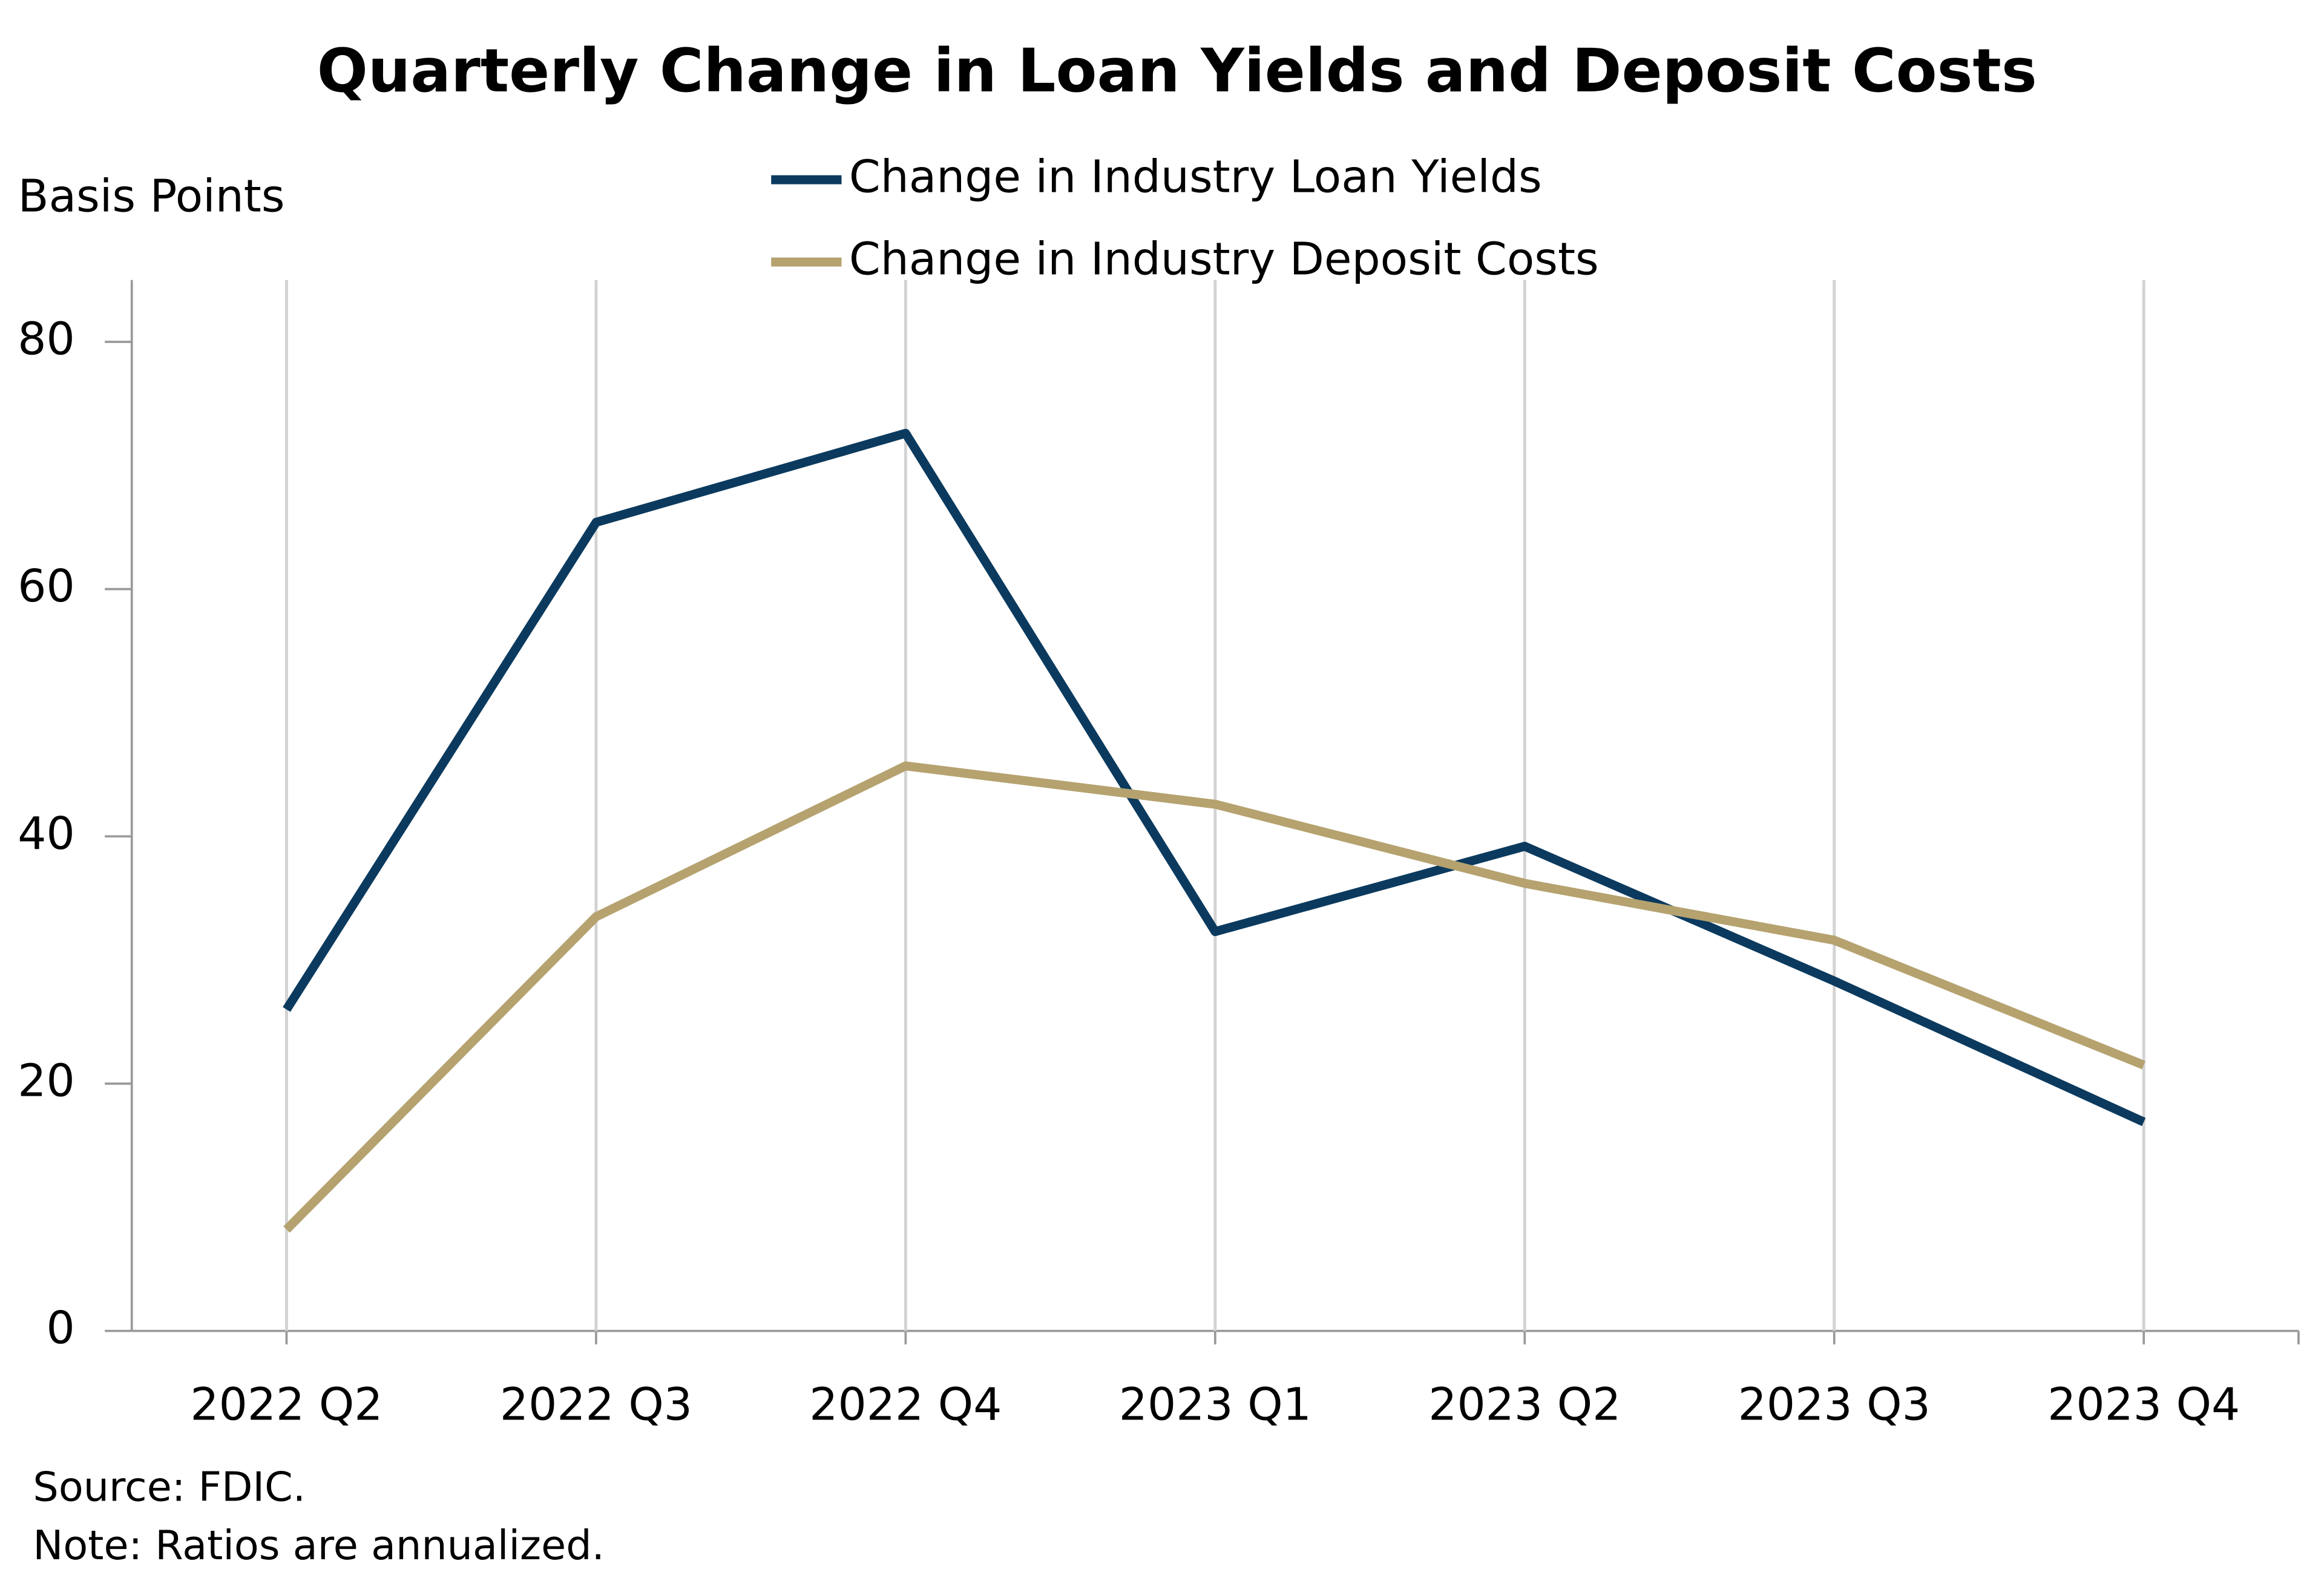  Describe the element at coordinates (60, 1327) in the screenshot. I see `y-tick-label: 0` at that location.